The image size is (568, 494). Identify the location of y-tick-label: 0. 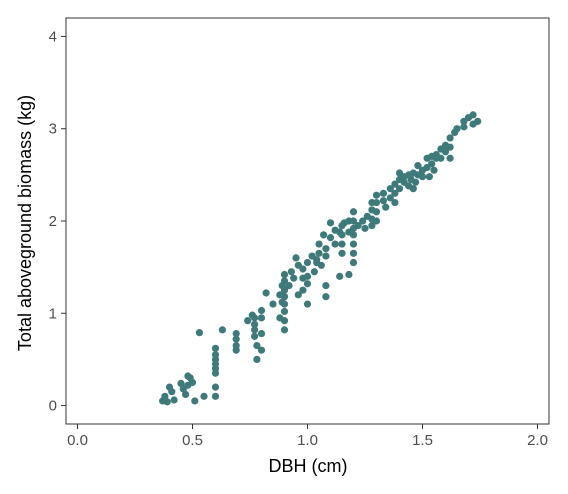
(53, 406).